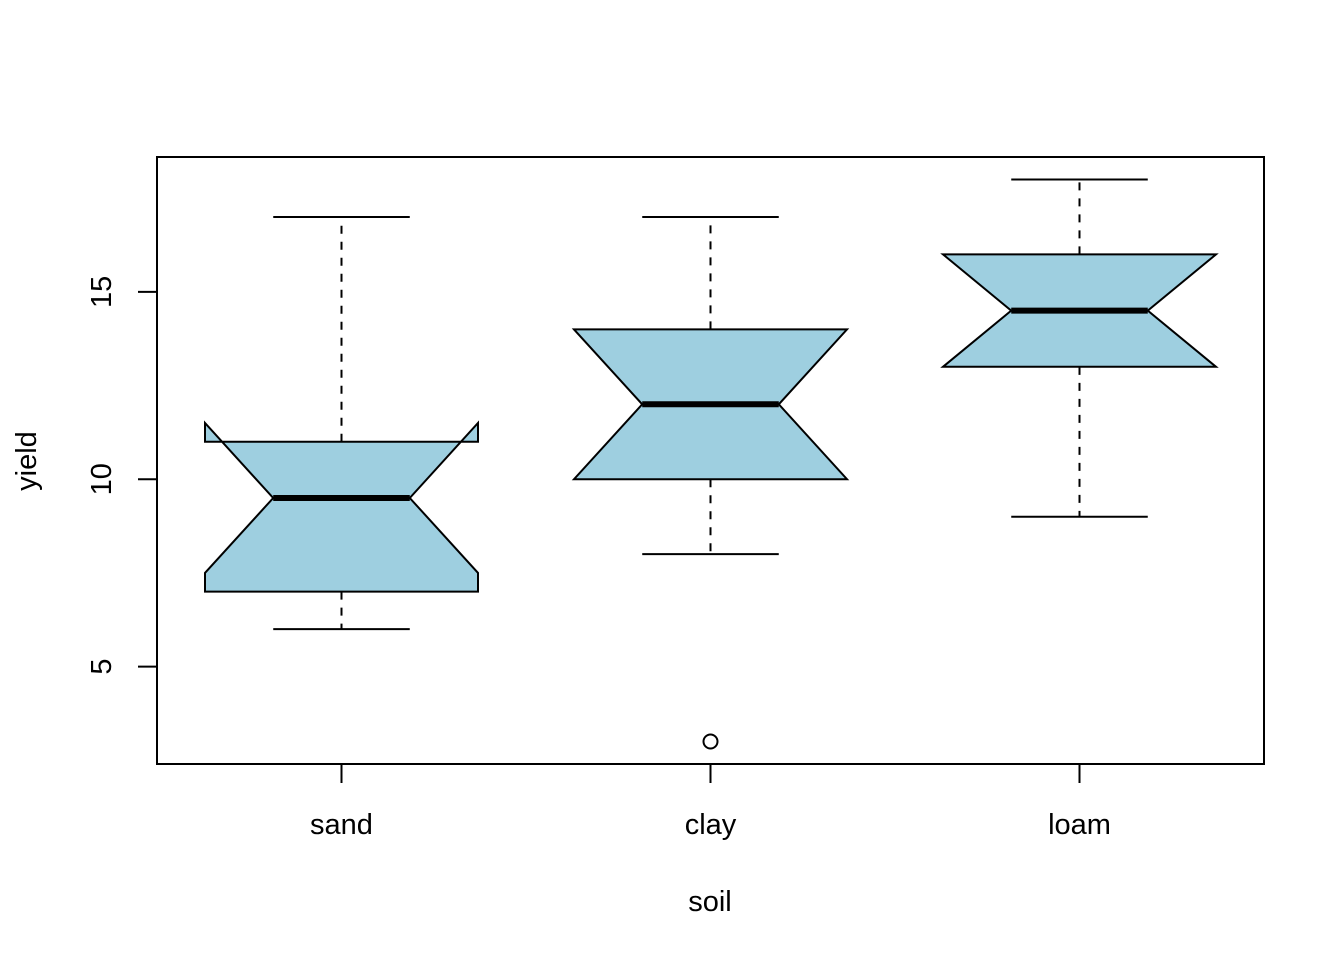 Image resolution: width=1344 pixels, height=960 pixels. What do you see at coordinates (710, 482) in the screenshot?
I see `box-clay` at bounding box center [710, 482].